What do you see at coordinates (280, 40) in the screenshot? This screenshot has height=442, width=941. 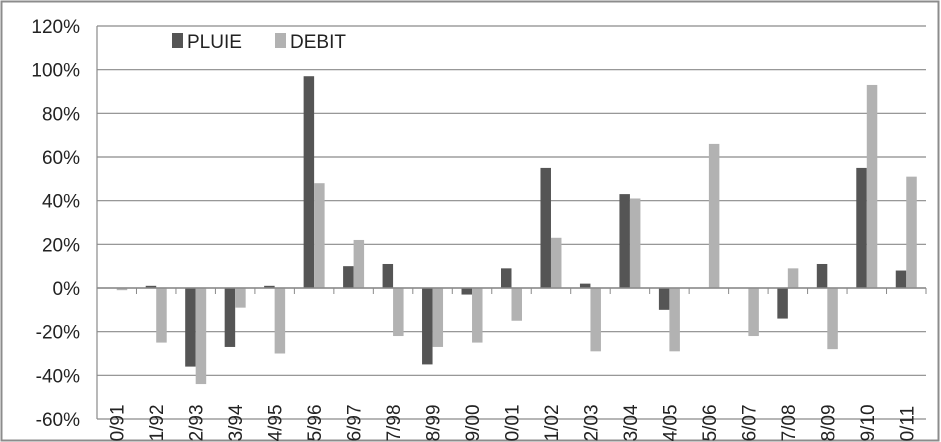 I see `legend-swatch-debit` at bounding box center [280, 40].